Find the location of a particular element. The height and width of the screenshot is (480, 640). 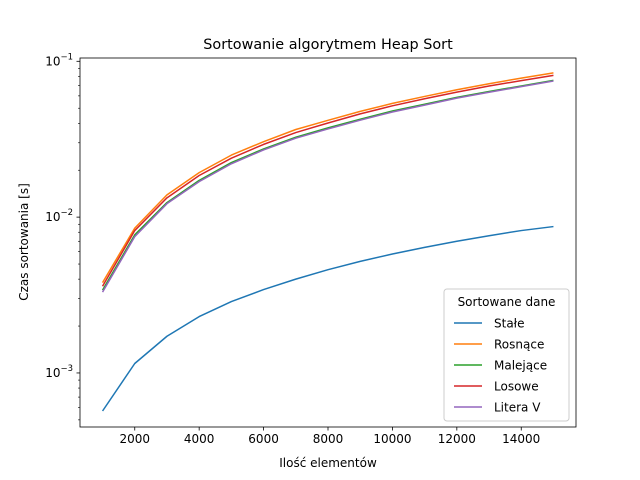

legend-label-stale: Stałe is located at coordinates (509, 324).